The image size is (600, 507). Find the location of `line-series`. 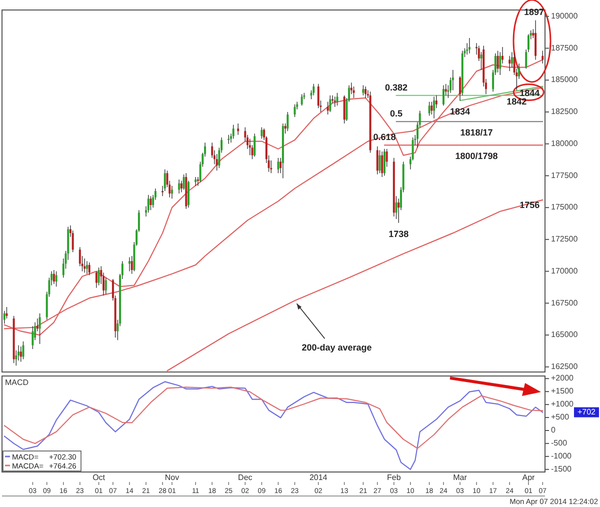

line-series is located at coordinates (274, 417).